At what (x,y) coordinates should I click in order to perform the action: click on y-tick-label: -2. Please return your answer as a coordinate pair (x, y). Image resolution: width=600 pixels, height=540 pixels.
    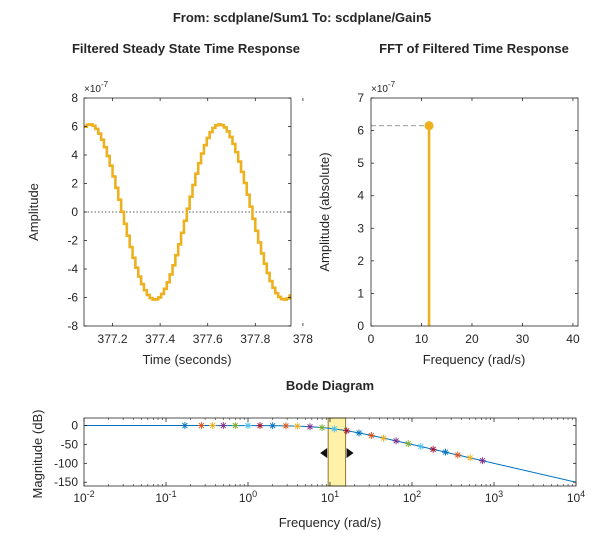
    Looking at the image, I should click on (72, 241).